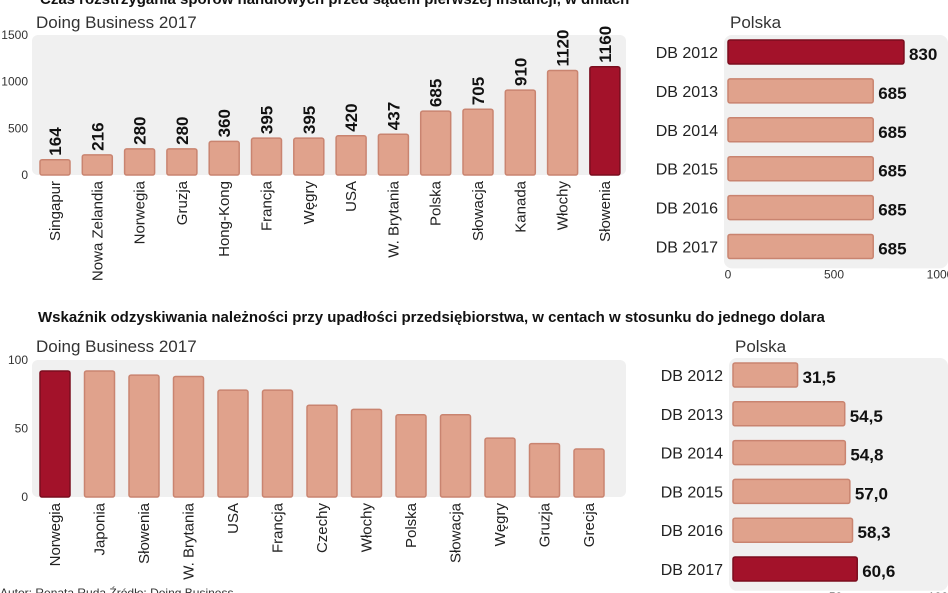  I want to click on bar-DB 2016, so click(800, 207).